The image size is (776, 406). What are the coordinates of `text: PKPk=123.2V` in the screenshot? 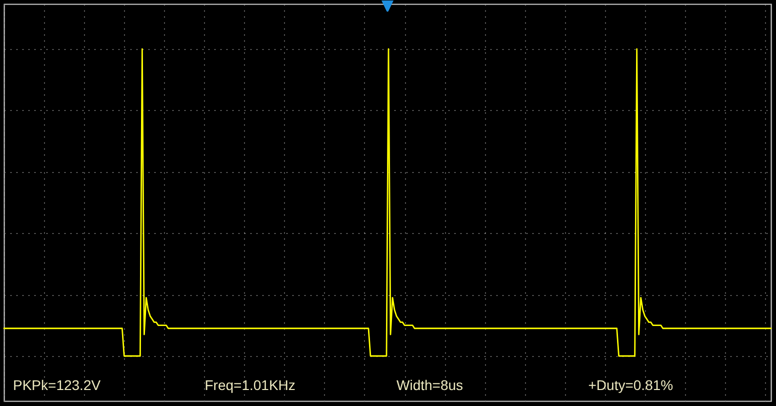 It's located at (57, 385).